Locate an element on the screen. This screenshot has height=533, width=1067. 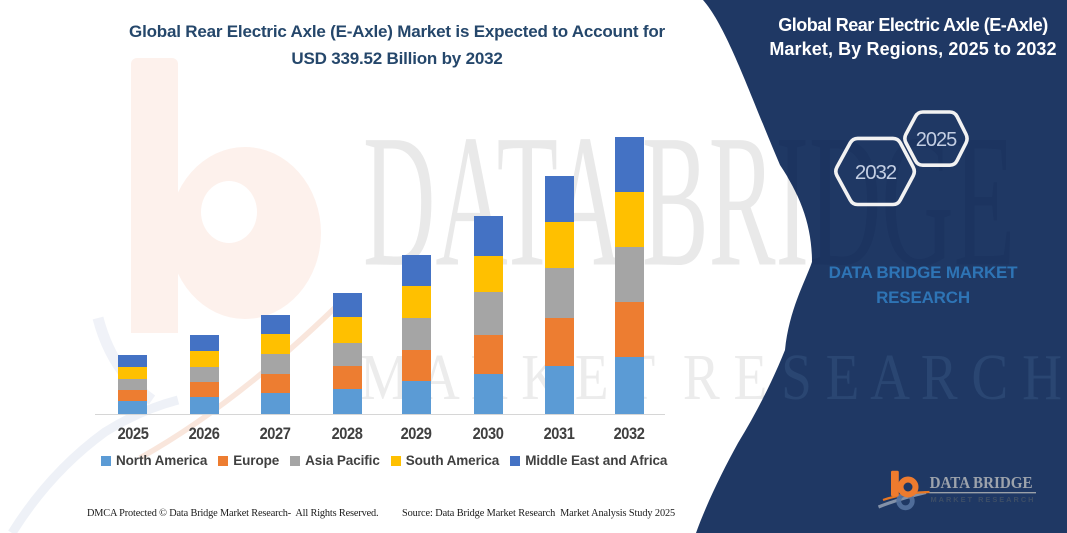
svg-text: DATA BRIDGE is located at coordinates (981, 482).